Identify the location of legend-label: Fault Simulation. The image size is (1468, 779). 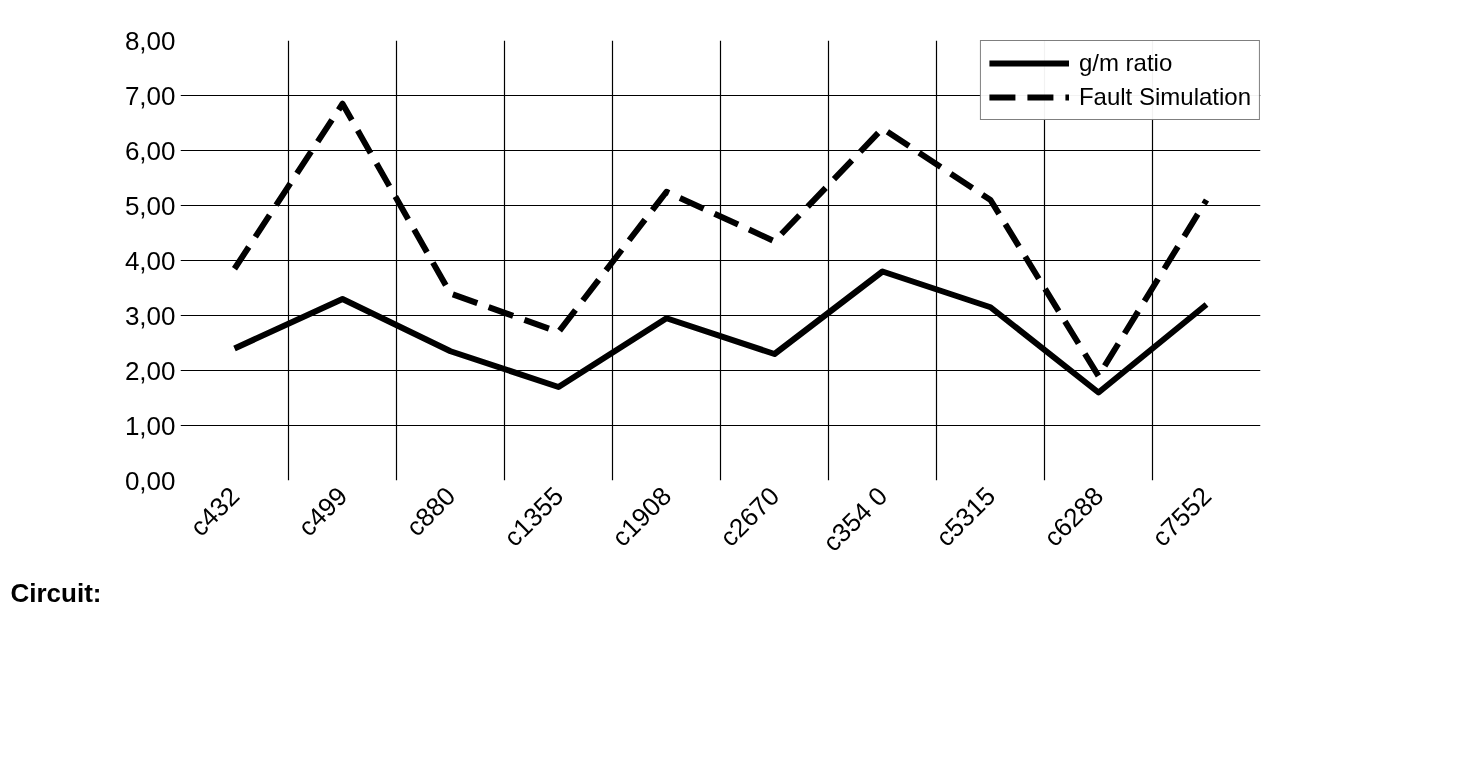
(1164, 97).